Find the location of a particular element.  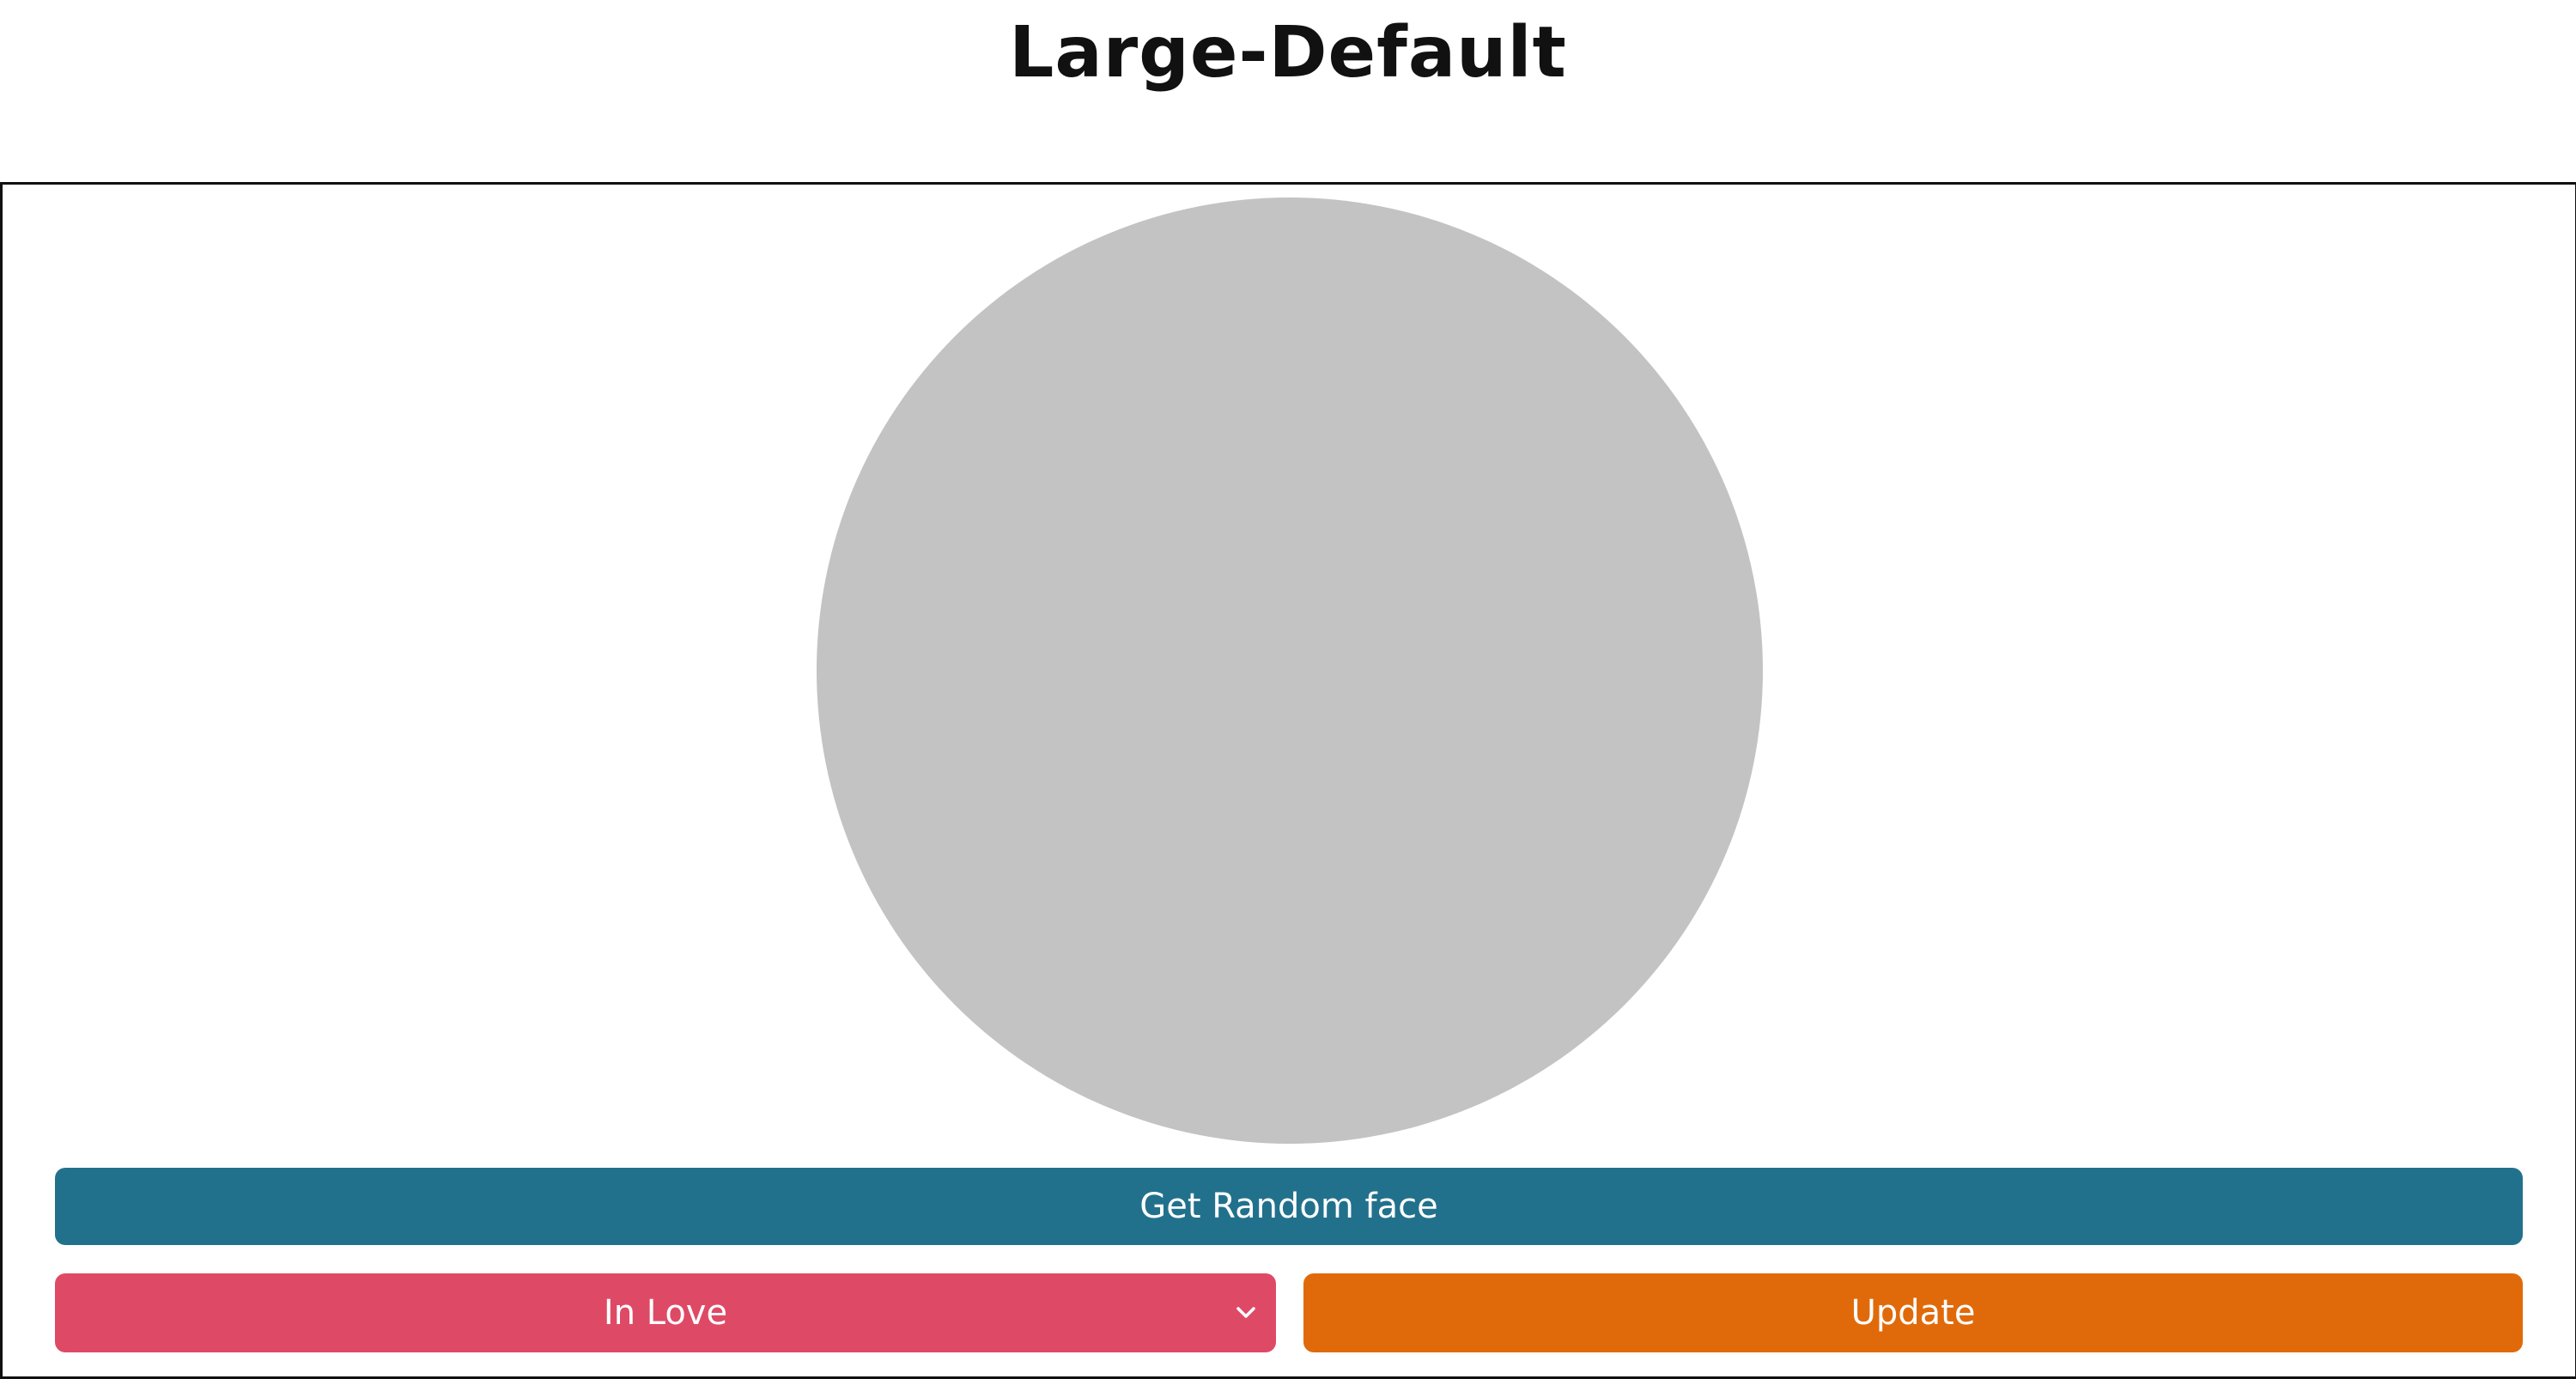

mood-select-value: In Love is located at coordinates (665, 1313).